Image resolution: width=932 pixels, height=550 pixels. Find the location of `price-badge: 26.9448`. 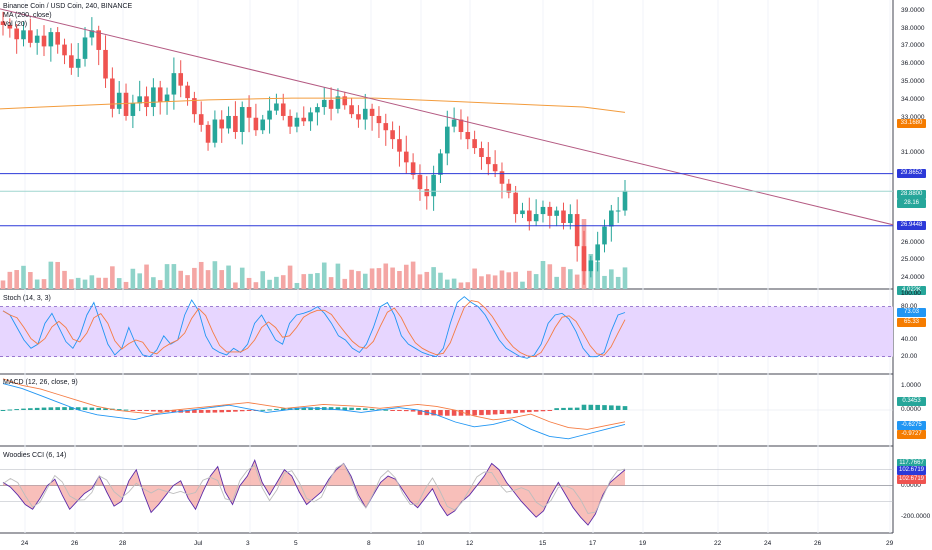

price-badge: 26.9448 is located at coordinates (911, 226).